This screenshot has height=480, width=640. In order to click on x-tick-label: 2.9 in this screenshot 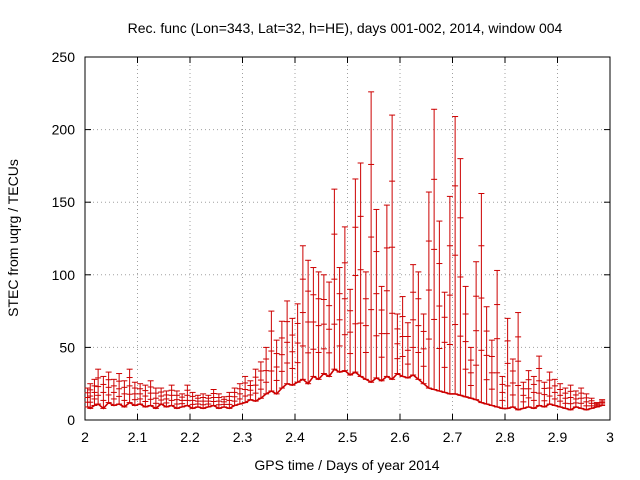, I will do `click(558, 437)`.